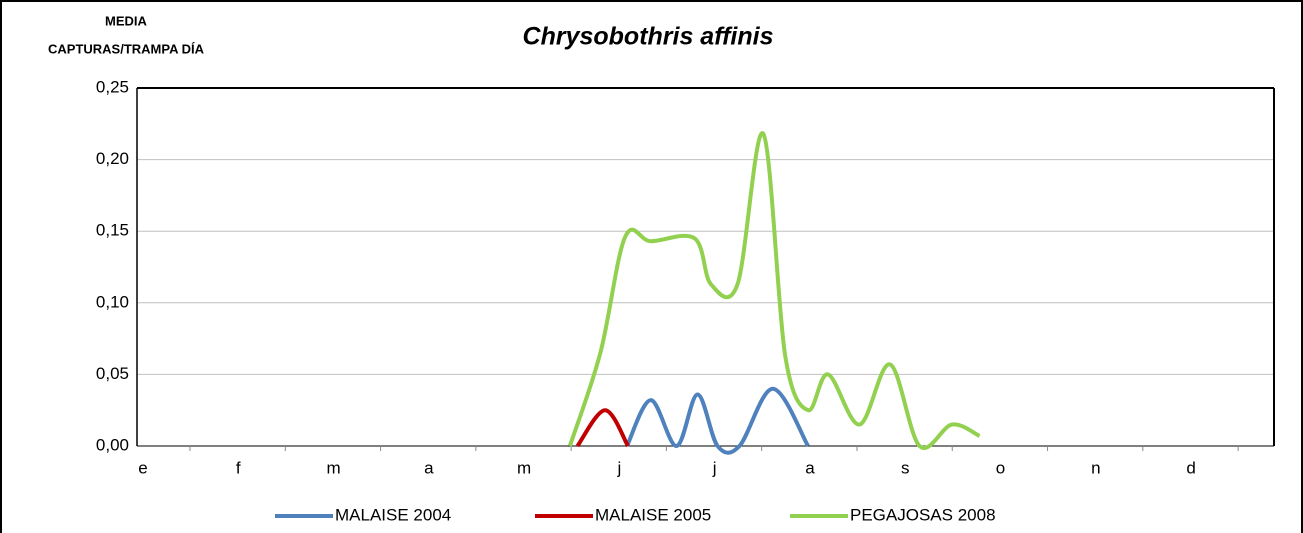 The height and width of the screenshot is (533, 1303). I want to click on y-axis-label: MEDIA, so click(126, 20).